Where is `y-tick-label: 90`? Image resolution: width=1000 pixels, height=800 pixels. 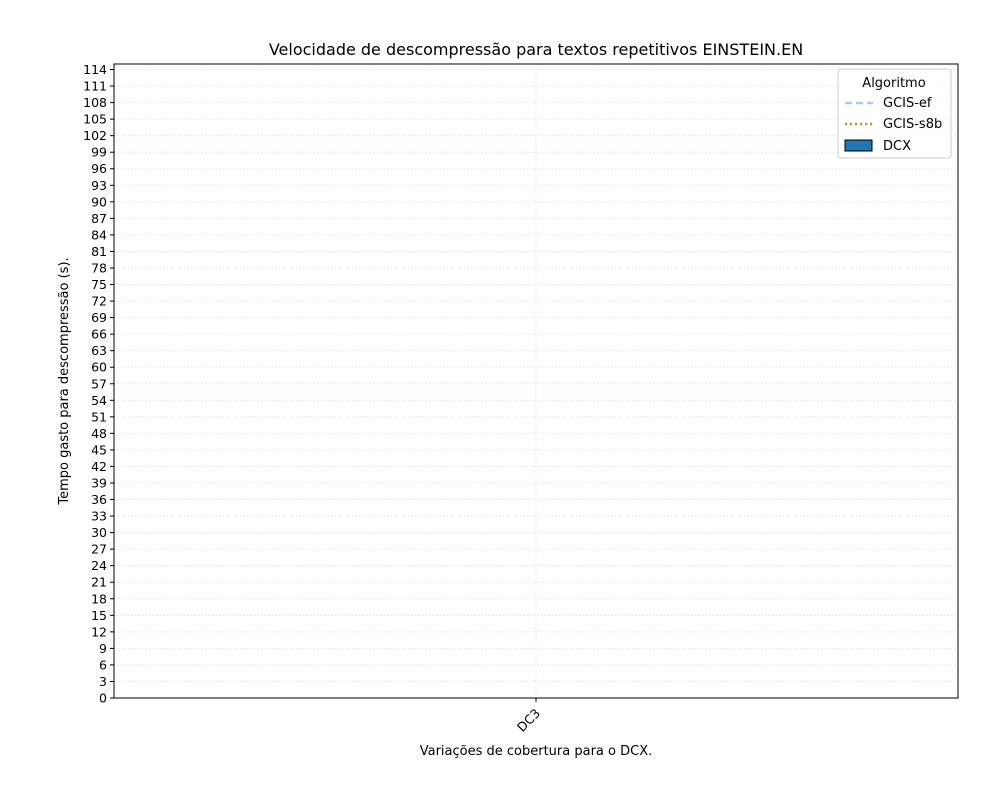
y-tick-label: 90 is located at coordinates (99, 201).